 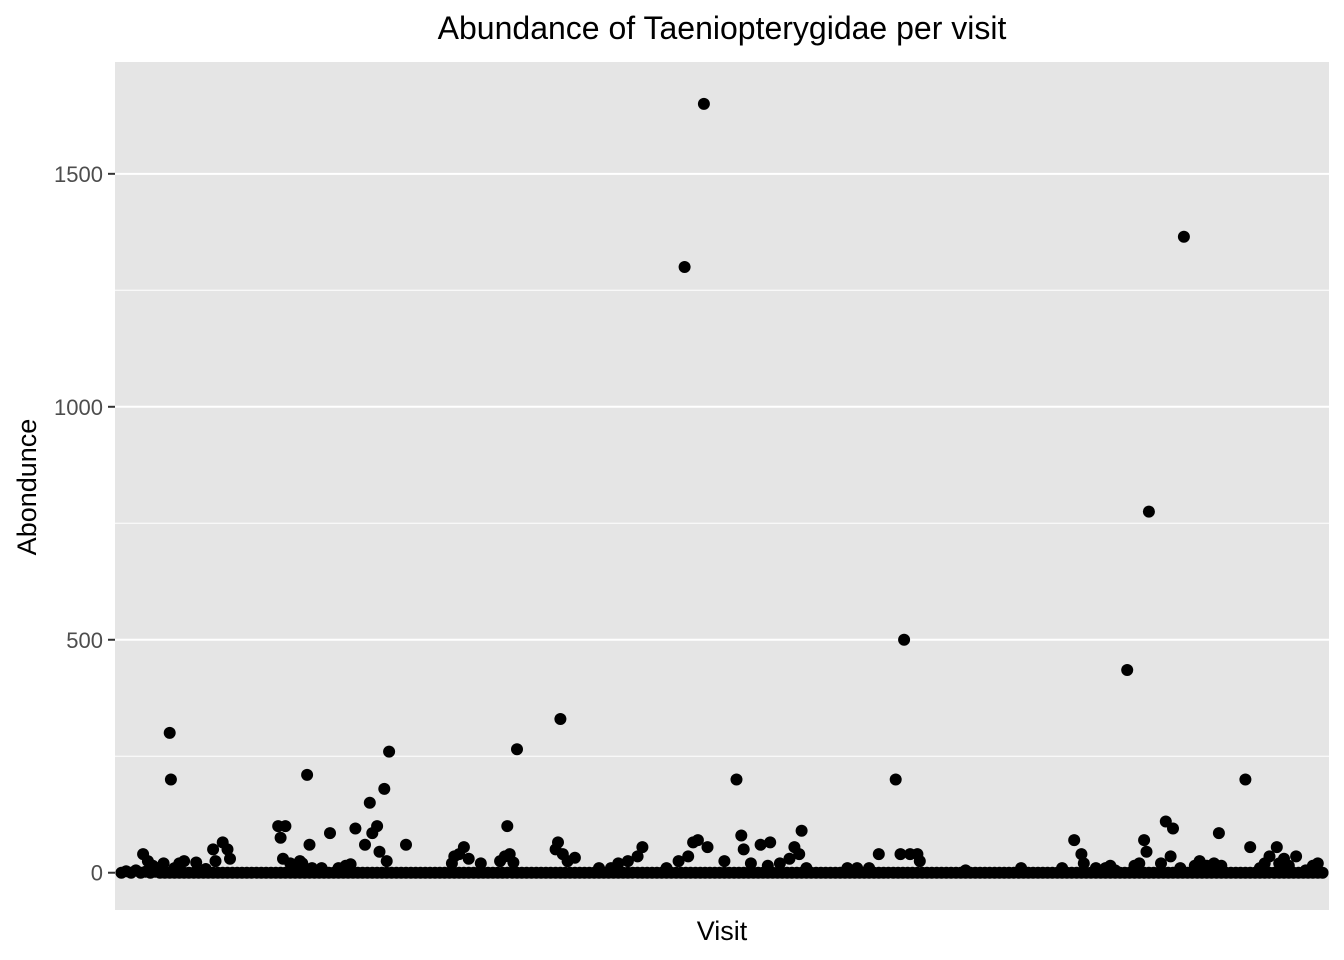 What do you see at coordinates (78, 407) in the screenshot?
I see `y-tick-label: 1000` at bounding box center [78, 407].